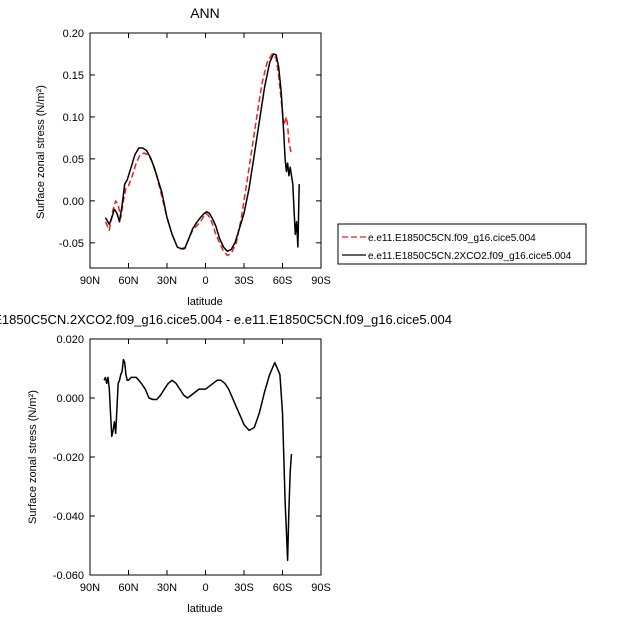 The width and height of the screenshot is (619, 621). What do you see at coordinates (70, 340) in the screenshot?
I see `y-tick-label: 0.020` at bounding box center [70, 340].